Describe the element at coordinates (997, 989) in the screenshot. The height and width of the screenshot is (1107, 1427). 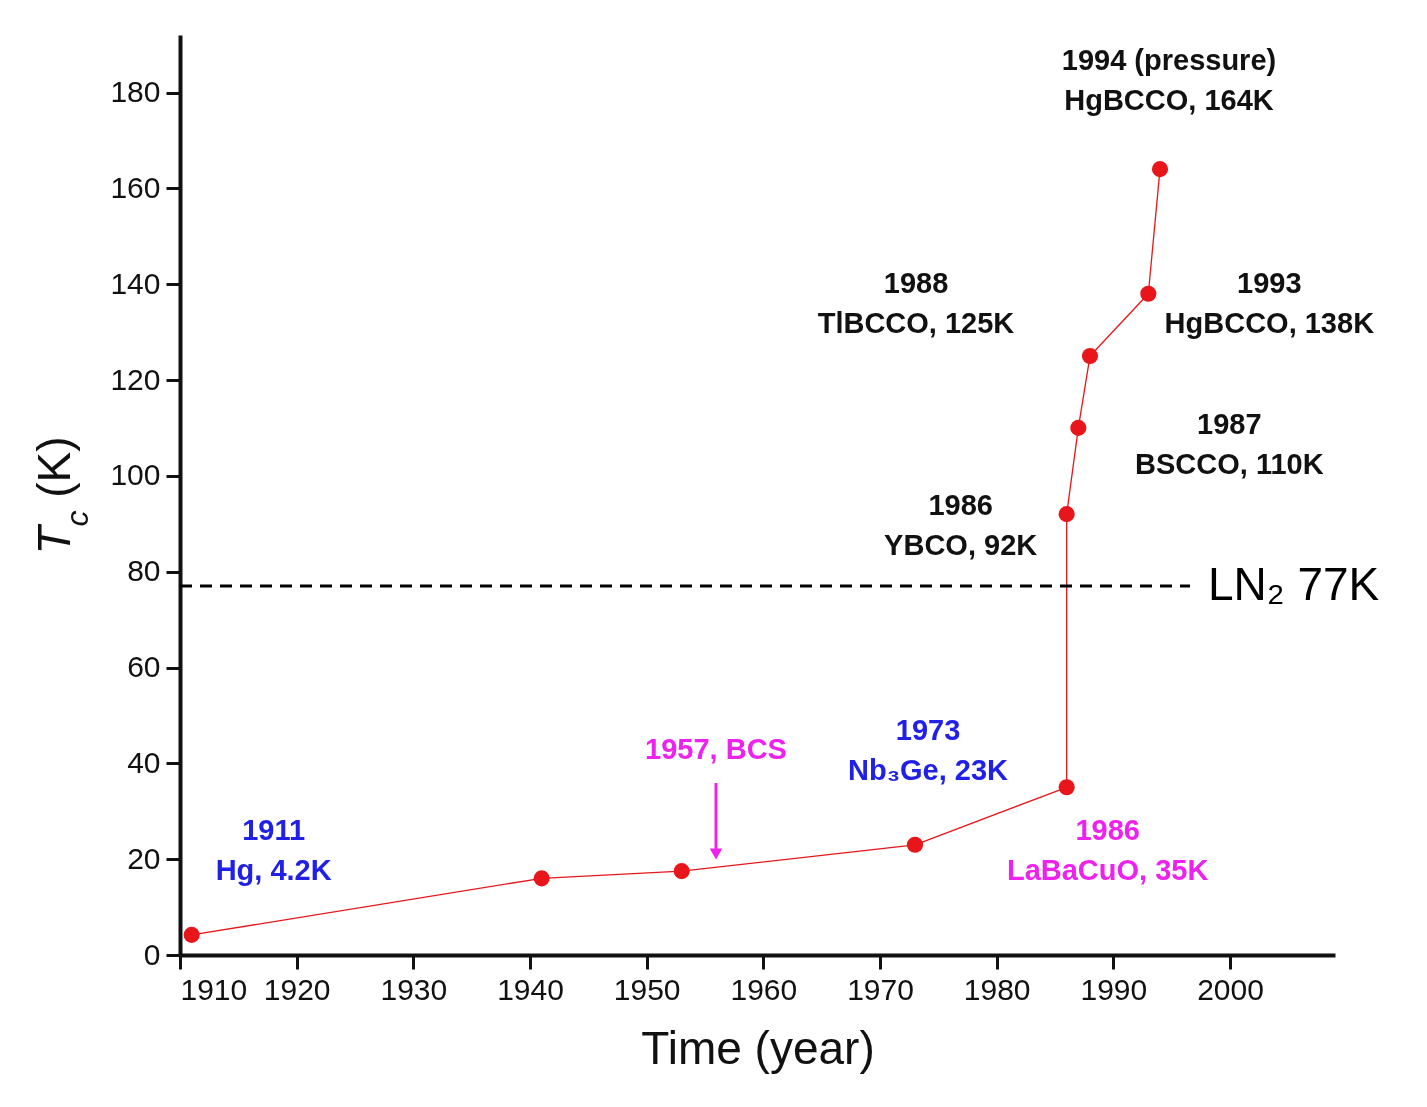
I see `x-tick-label: 1980` at that location.